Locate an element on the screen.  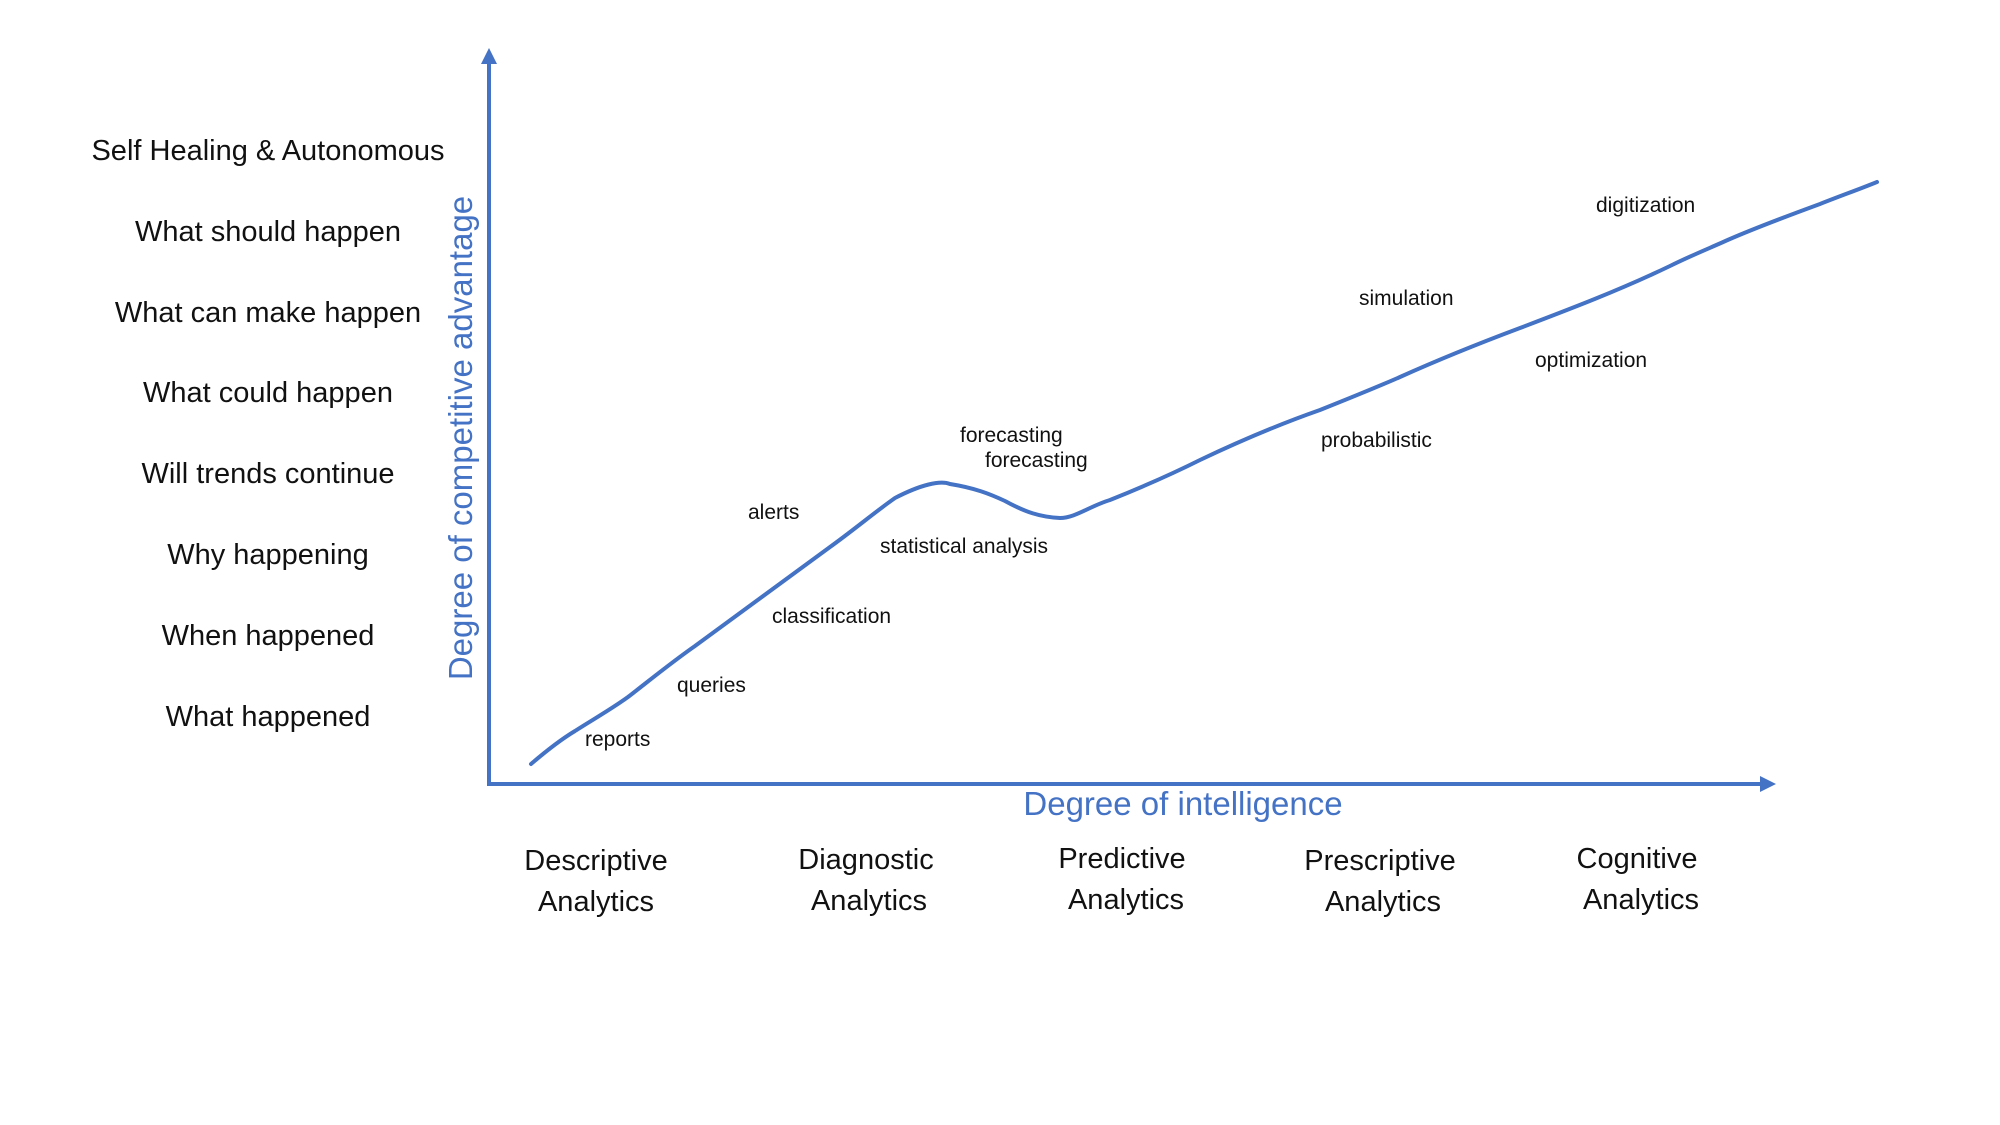
stage-descriptive: Descriptive Analytics is located at coordinates (595, 881).